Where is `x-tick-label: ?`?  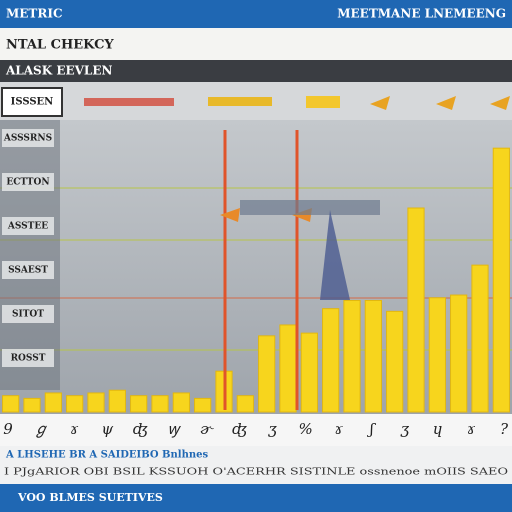
x-tick-label: ? is located at coordinates (504, 429).